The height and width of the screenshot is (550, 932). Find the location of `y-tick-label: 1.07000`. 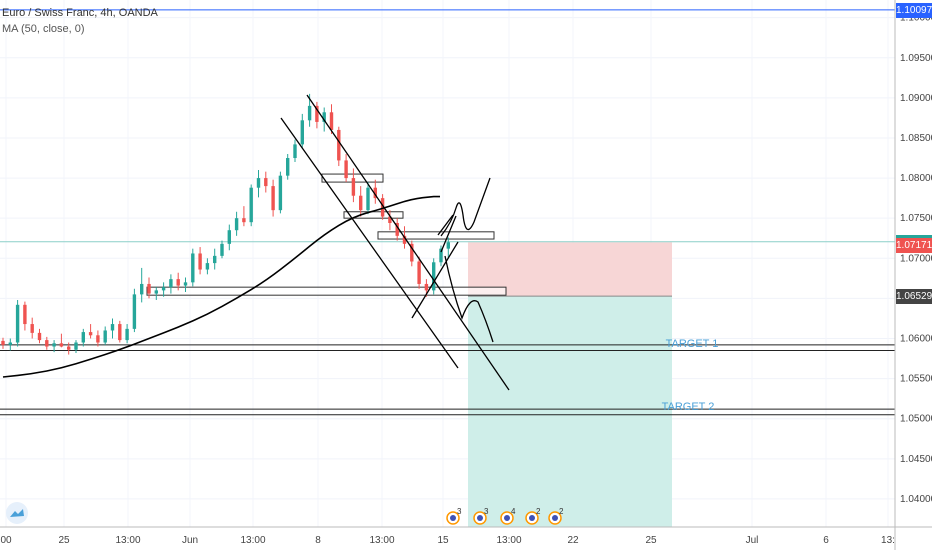

y-tick-label: 1.07000 is located at coordinates (916, 258).